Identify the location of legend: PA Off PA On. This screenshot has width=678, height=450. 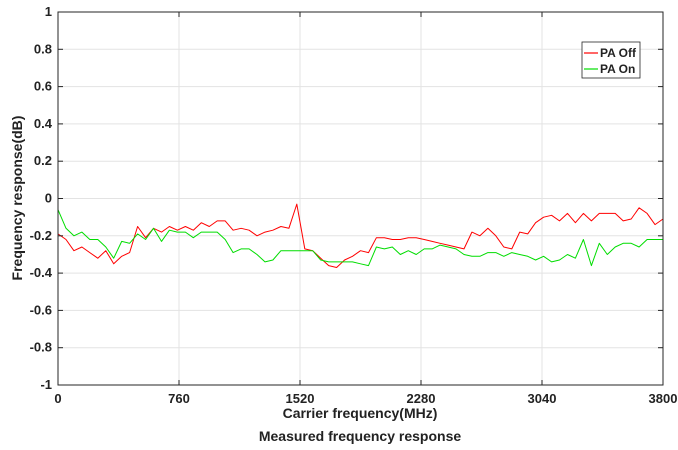
(611, 60).